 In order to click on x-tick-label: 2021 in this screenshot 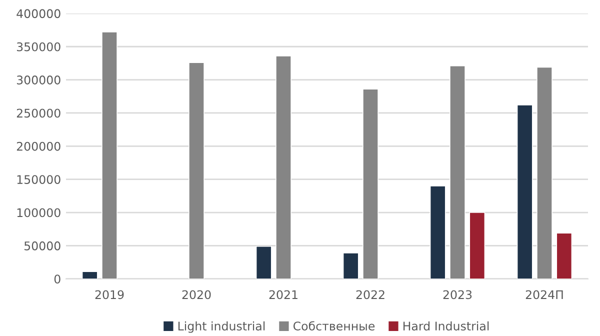, I will do `click(283, 295)`.